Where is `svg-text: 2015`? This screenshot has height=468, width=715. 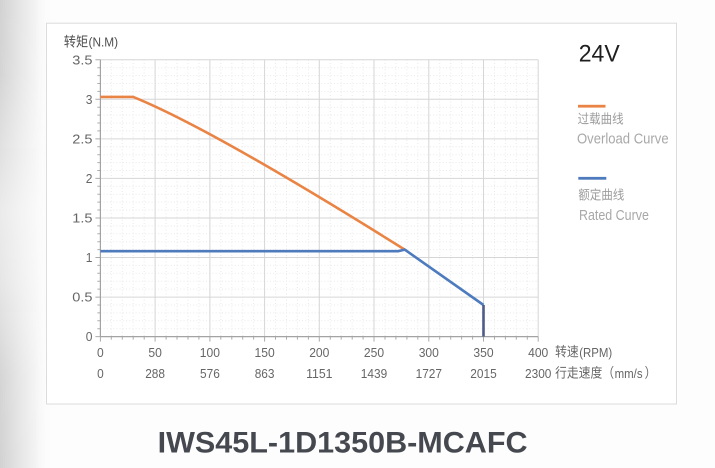
svg-text: 2015 is located at coordinates (483, 373).